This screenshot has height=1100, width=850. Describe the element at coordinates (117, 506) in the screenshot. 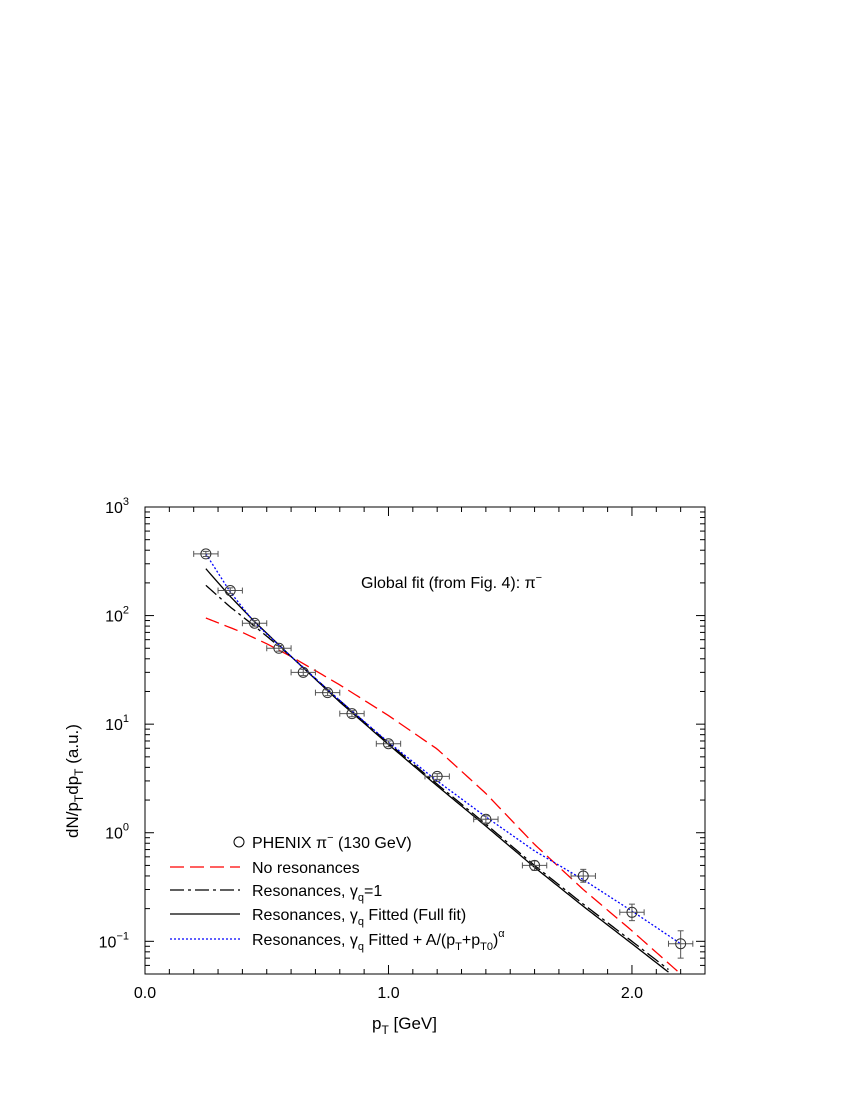

I see `y-tick-label: 10³` at that location.